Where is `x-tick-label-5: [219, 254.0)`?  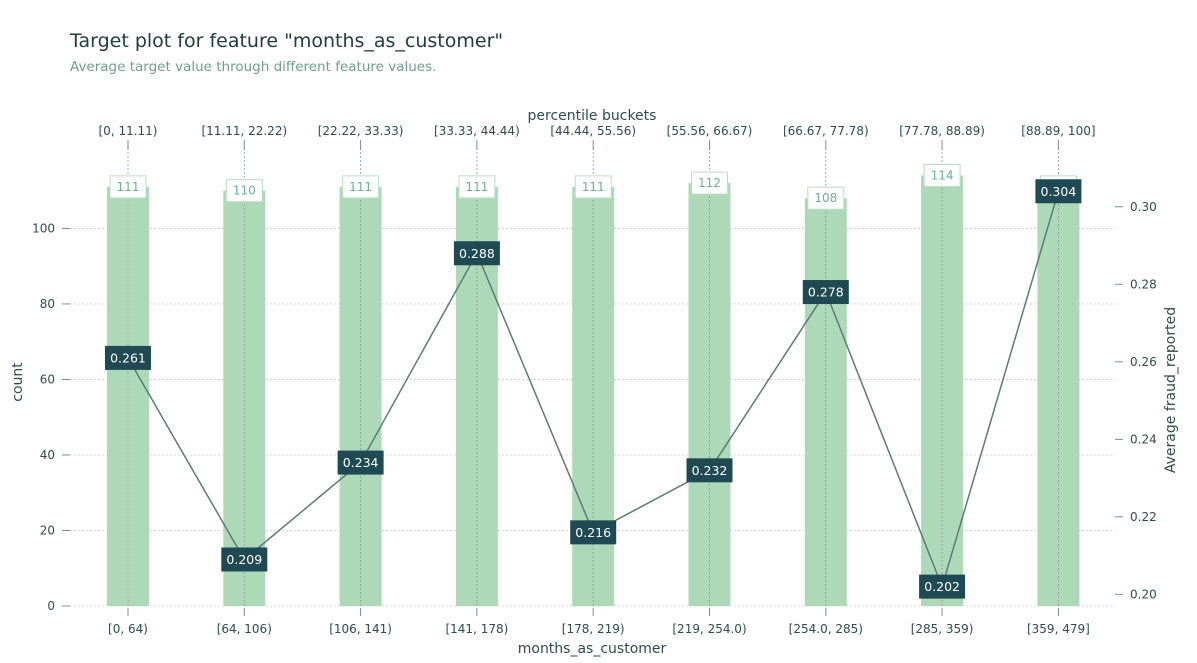 x-tick-label-5: [219, 254.0) is located at coordinates (709, 629).